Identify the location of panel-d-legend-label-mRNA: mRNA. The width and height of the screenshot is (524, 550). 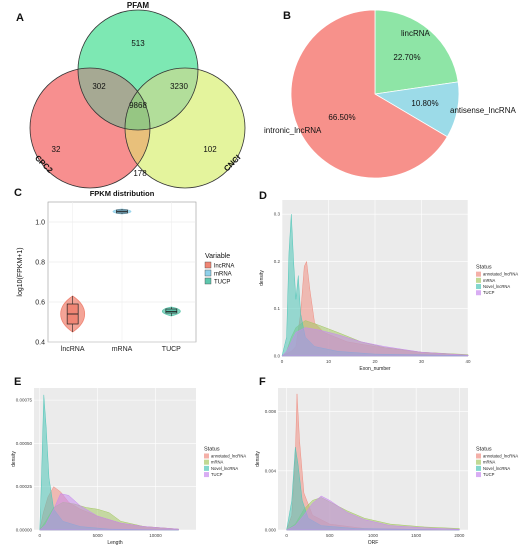
(489, 280).